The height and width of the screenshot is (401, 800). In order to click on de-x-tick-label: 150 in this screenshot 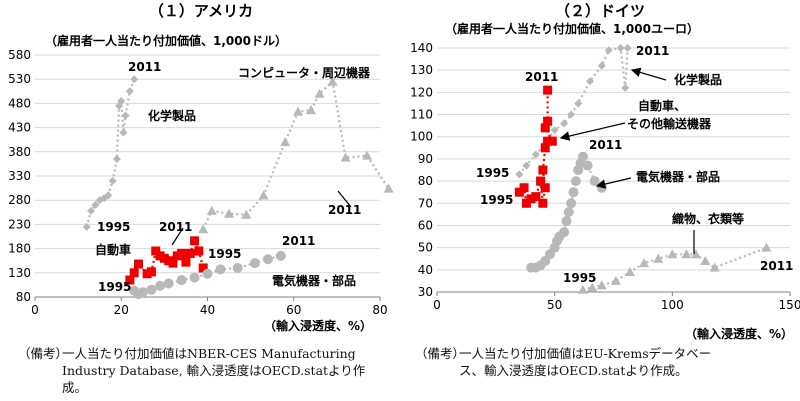, I will do `click(789, 305)`.